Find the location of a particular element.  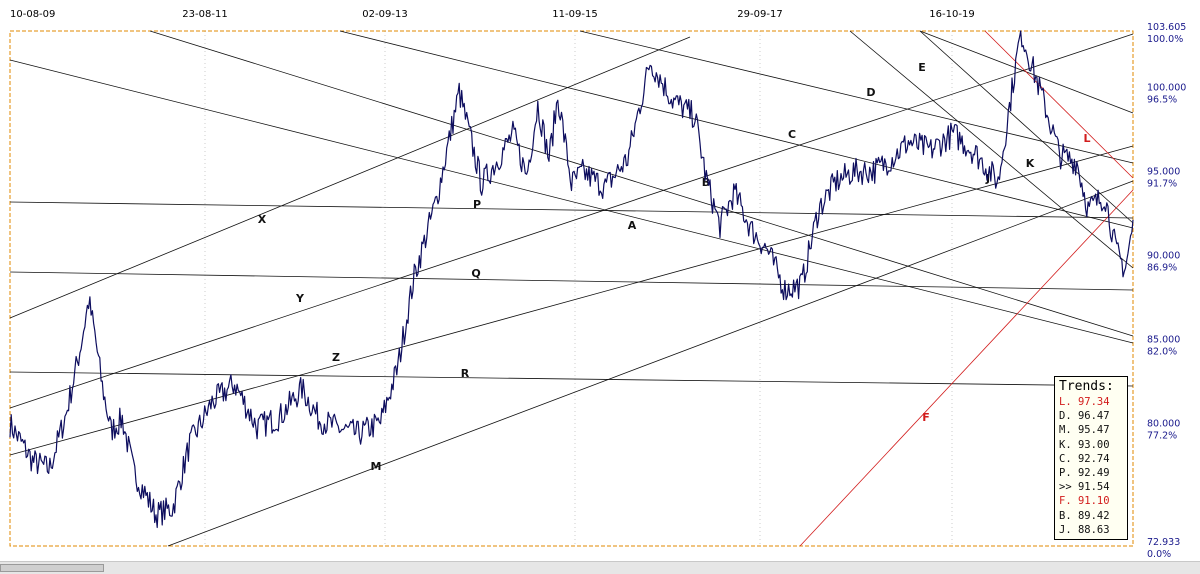

trend-label-k: K is located at coordinates (1030, 163).